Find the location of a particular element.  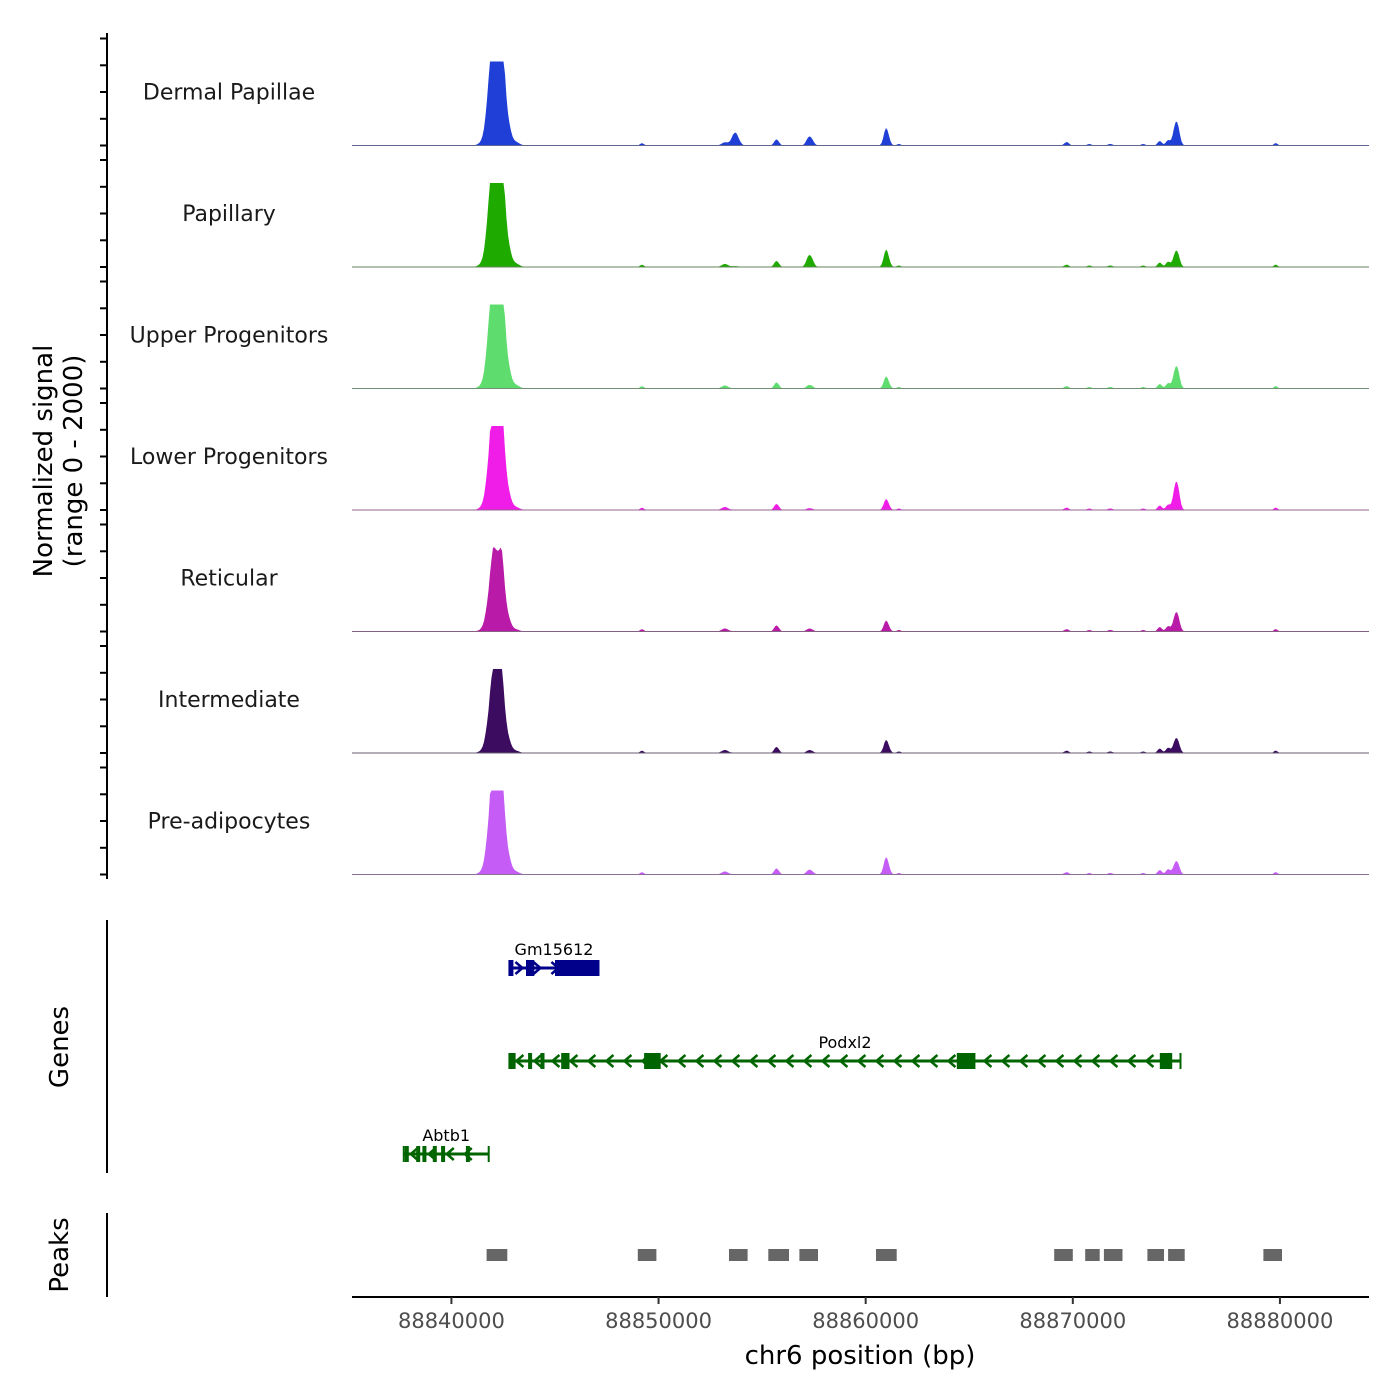

x-tick-label: 88860000 is located at coordinates (865, 1321).